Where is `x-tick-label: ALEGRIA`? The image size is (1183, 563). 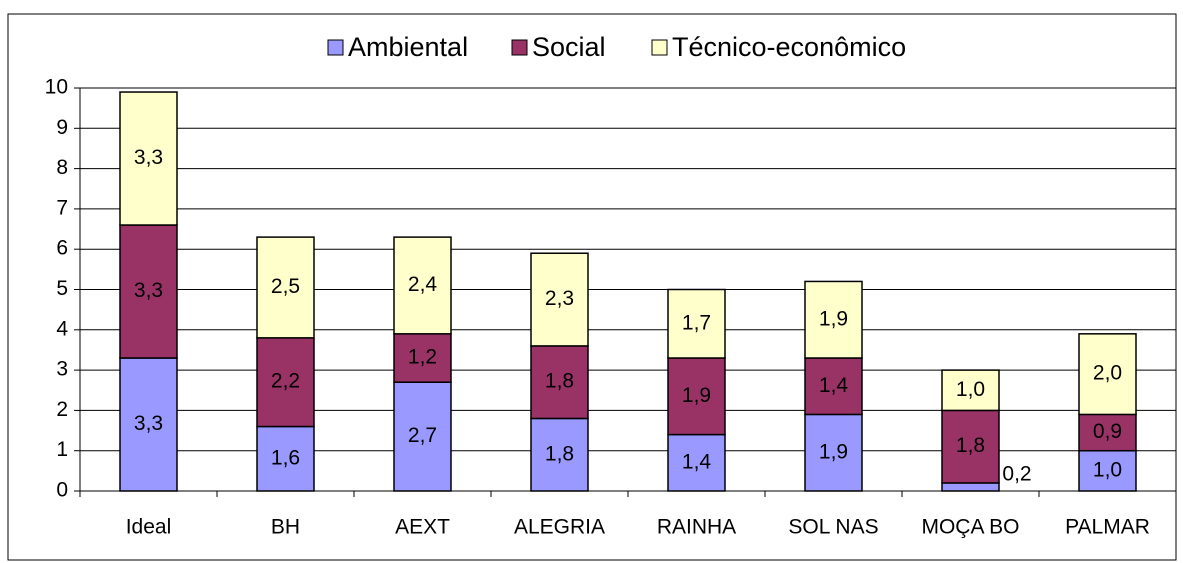
x-tick-label: ALEGRIA is located at coordinates (559, 527).